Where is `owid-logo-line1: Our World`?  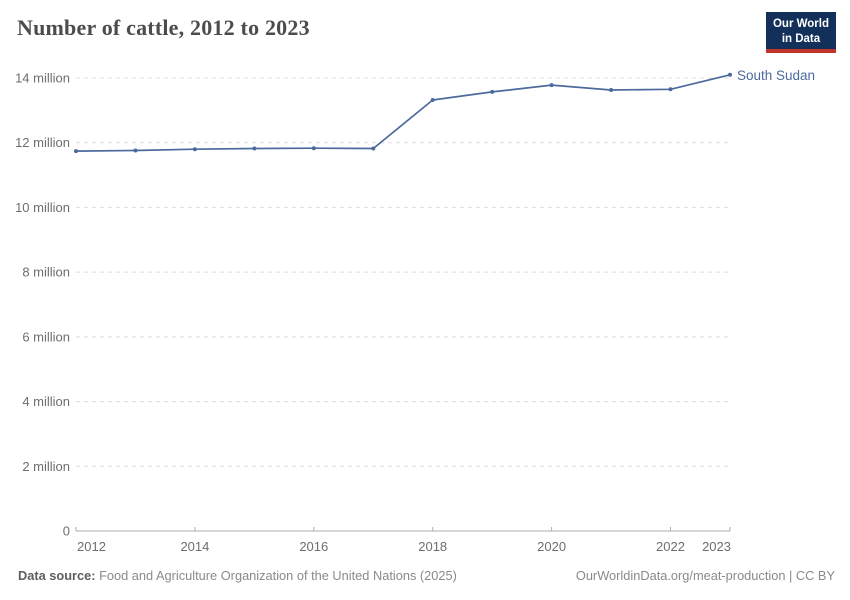 owid-logo-line1: Our World is located at coordinates (800, 24).